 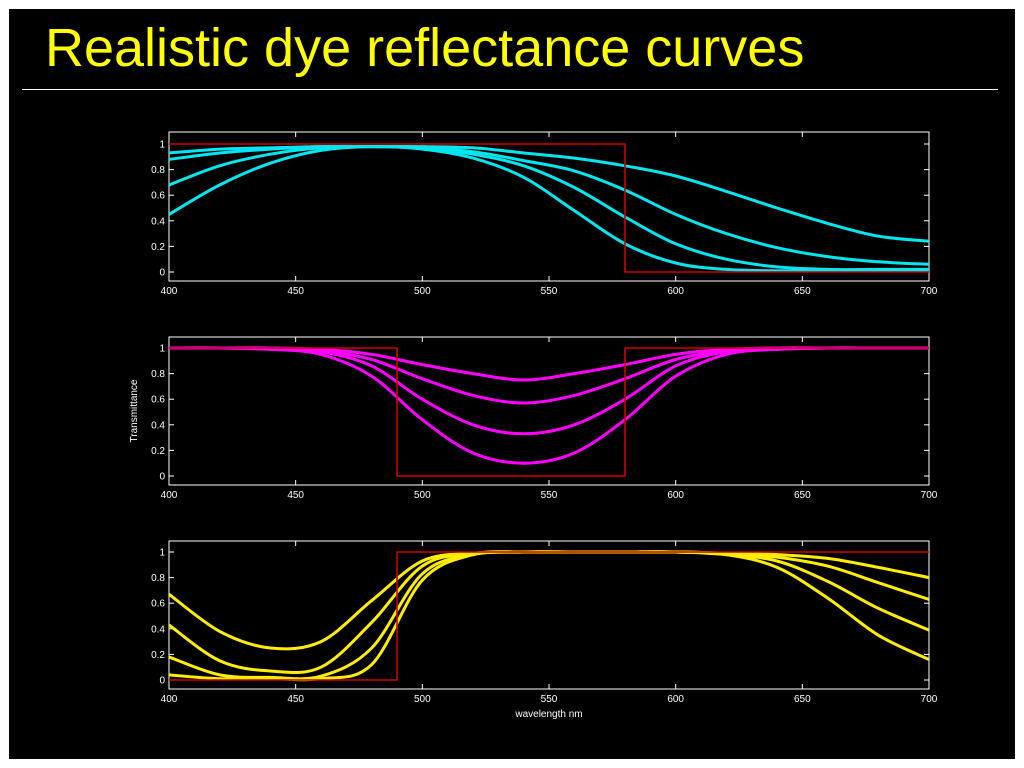 What do you see at coordinates (425, 48) in the screenshot?
I see `slide-title: Realistic dye reflectance curves` at bounding box center [425, 48].